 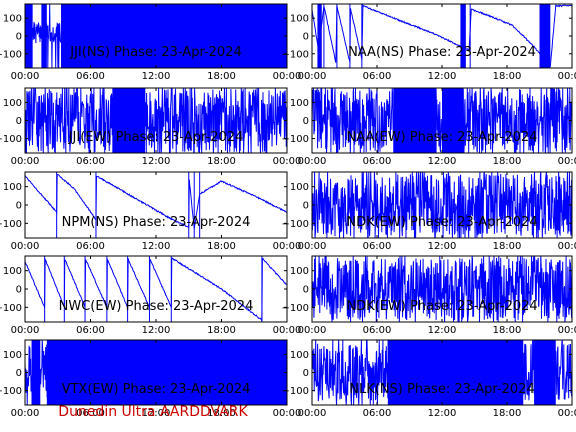 What do you see at coordinates (156, 389) in the screenshot?
I see `panel-title: VTX(EW) Phase: 23-Apr-2024` at bounding box center [156, 389].